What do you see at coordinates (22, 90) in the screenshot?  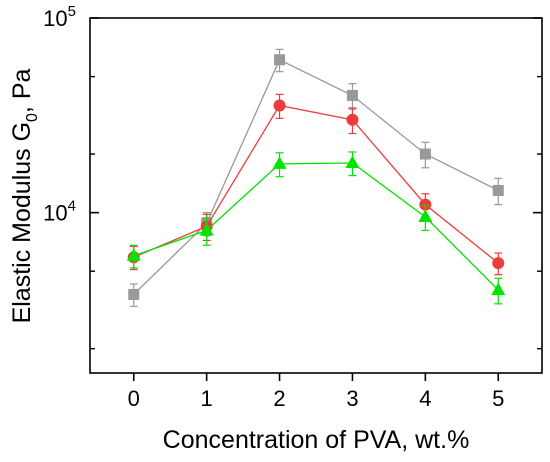 I see `y-axis-label-unit: , Pa` at bounding box center [22, 90].